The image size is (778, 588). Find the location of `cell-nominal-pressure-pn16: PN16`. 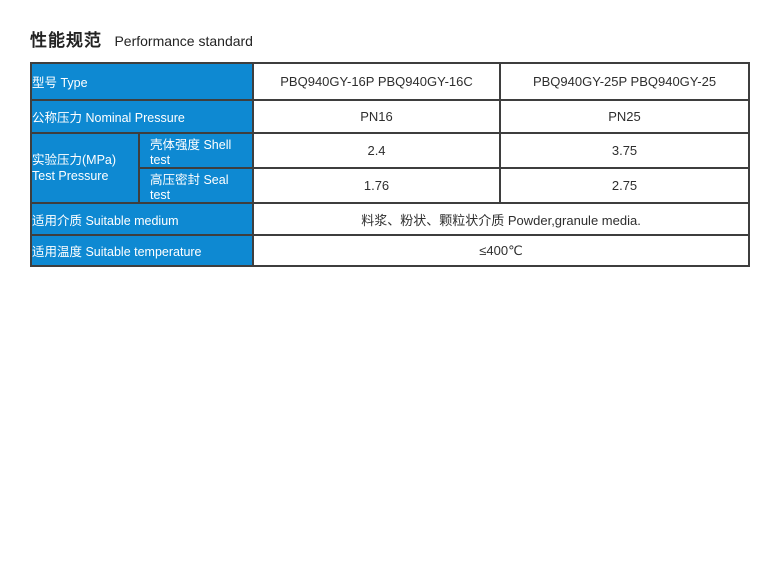

cell-nominal-pressure-pn16: PN16 is located at coordinates (377, 116).